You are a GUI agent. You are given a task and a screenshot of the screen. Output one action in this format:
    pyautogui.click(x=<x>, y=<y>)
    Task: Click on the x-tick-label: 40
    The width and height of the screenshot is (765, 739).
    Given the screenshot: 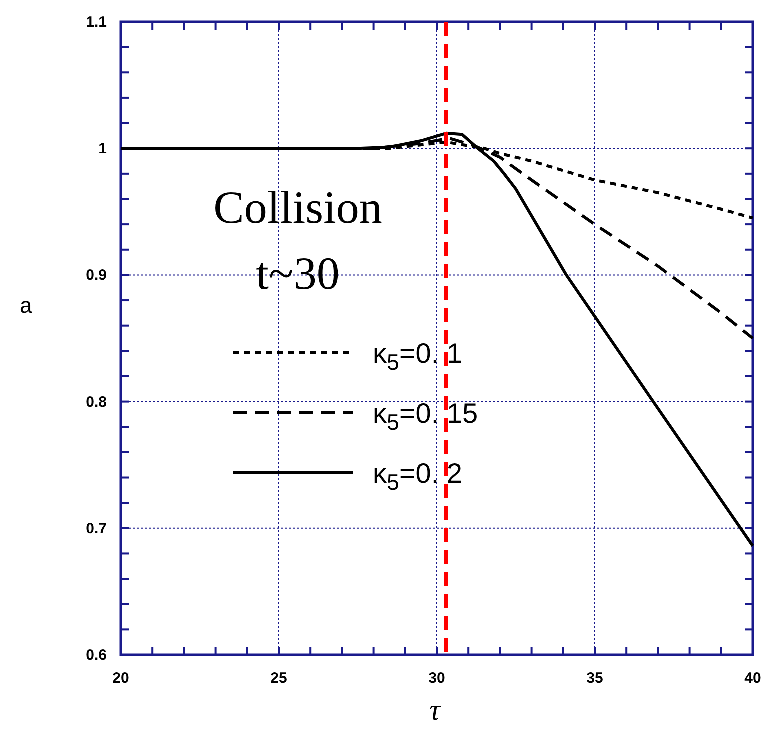 What is the action you would take?
    pyautogui.click(x=753, y=678)
    